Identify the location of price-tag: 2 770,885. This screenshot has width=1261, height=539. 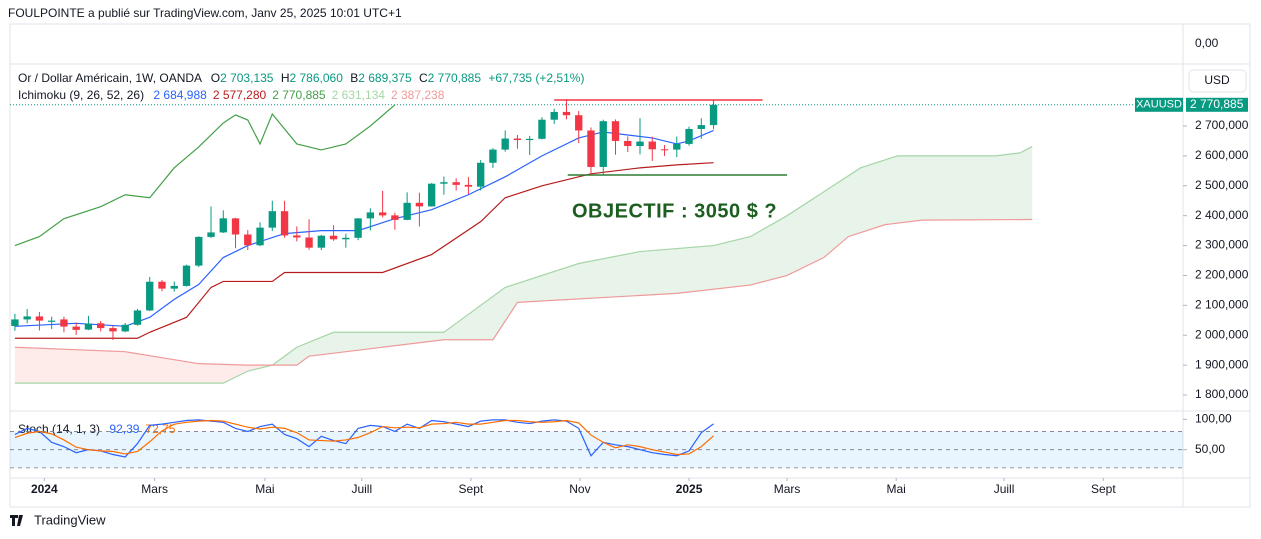
(1217, 104).